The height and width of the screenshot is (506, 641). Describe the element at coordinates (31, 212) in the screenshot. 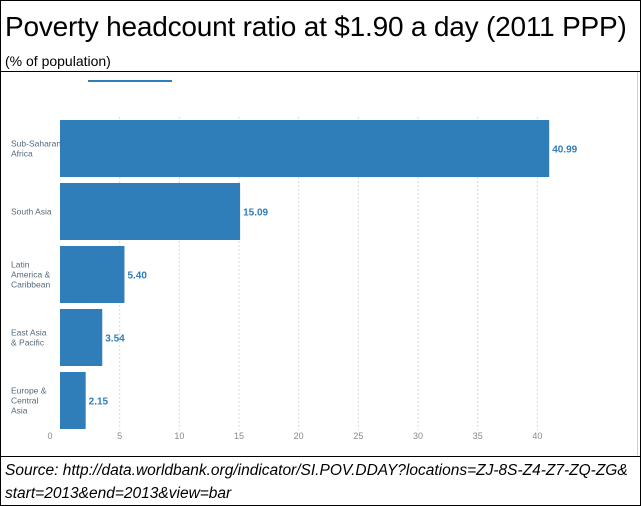

I see `category-label: South Asia` at that location.